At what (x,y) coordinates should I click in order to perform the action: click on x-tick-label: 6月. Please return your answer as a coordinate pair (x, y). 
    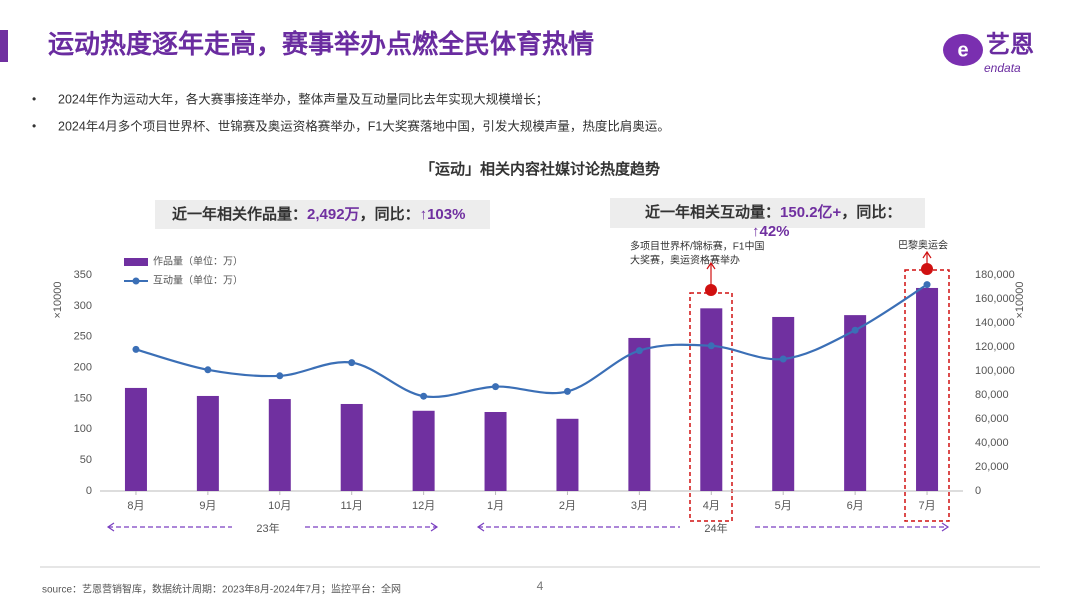
    Looking at the image, I should click on (855, 506).